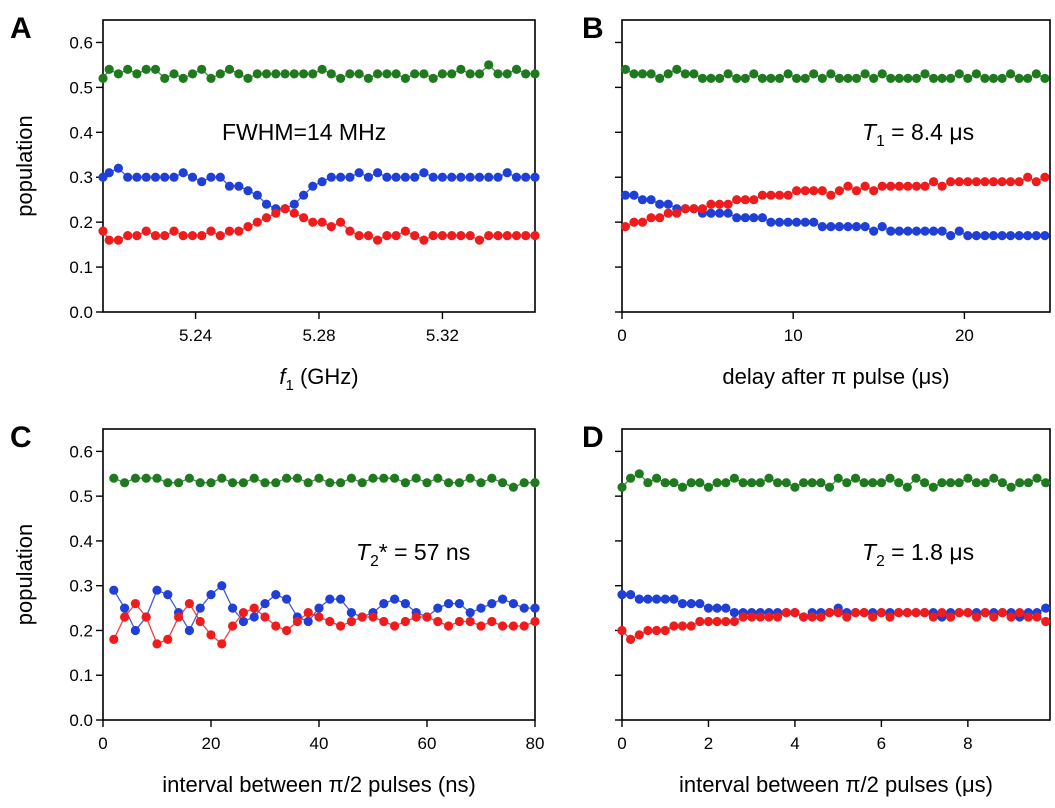  I want to click on annotation-var: T, so click(364, 552).